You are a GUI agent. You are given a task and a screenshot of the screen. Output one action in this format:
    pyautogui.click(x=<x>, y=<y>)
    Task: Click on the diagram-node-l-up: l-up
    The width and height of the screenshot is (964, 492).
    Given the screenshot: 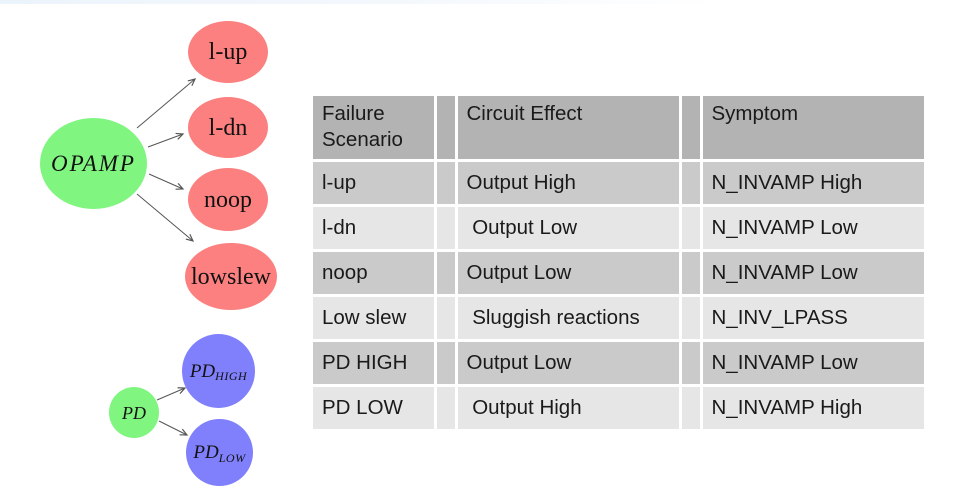 What is the action you would take?
    pyautogui.click(x=228, y=52)
    